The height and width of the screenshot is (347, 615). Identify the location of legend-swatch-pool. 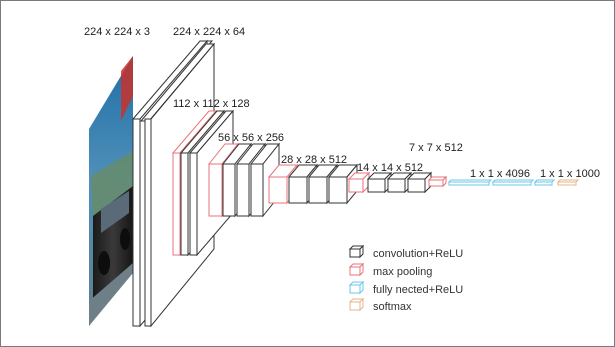
(356, 269).